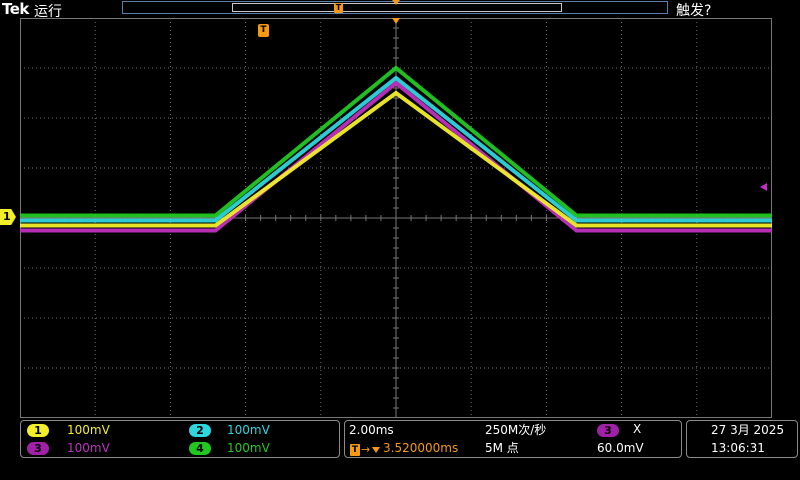 This screenshot has height=480, width=800. What do you see at coordinates (355, 450) in the screenshot?
I see `trigger-delay-icon: T` at bounding box center [355, 450].